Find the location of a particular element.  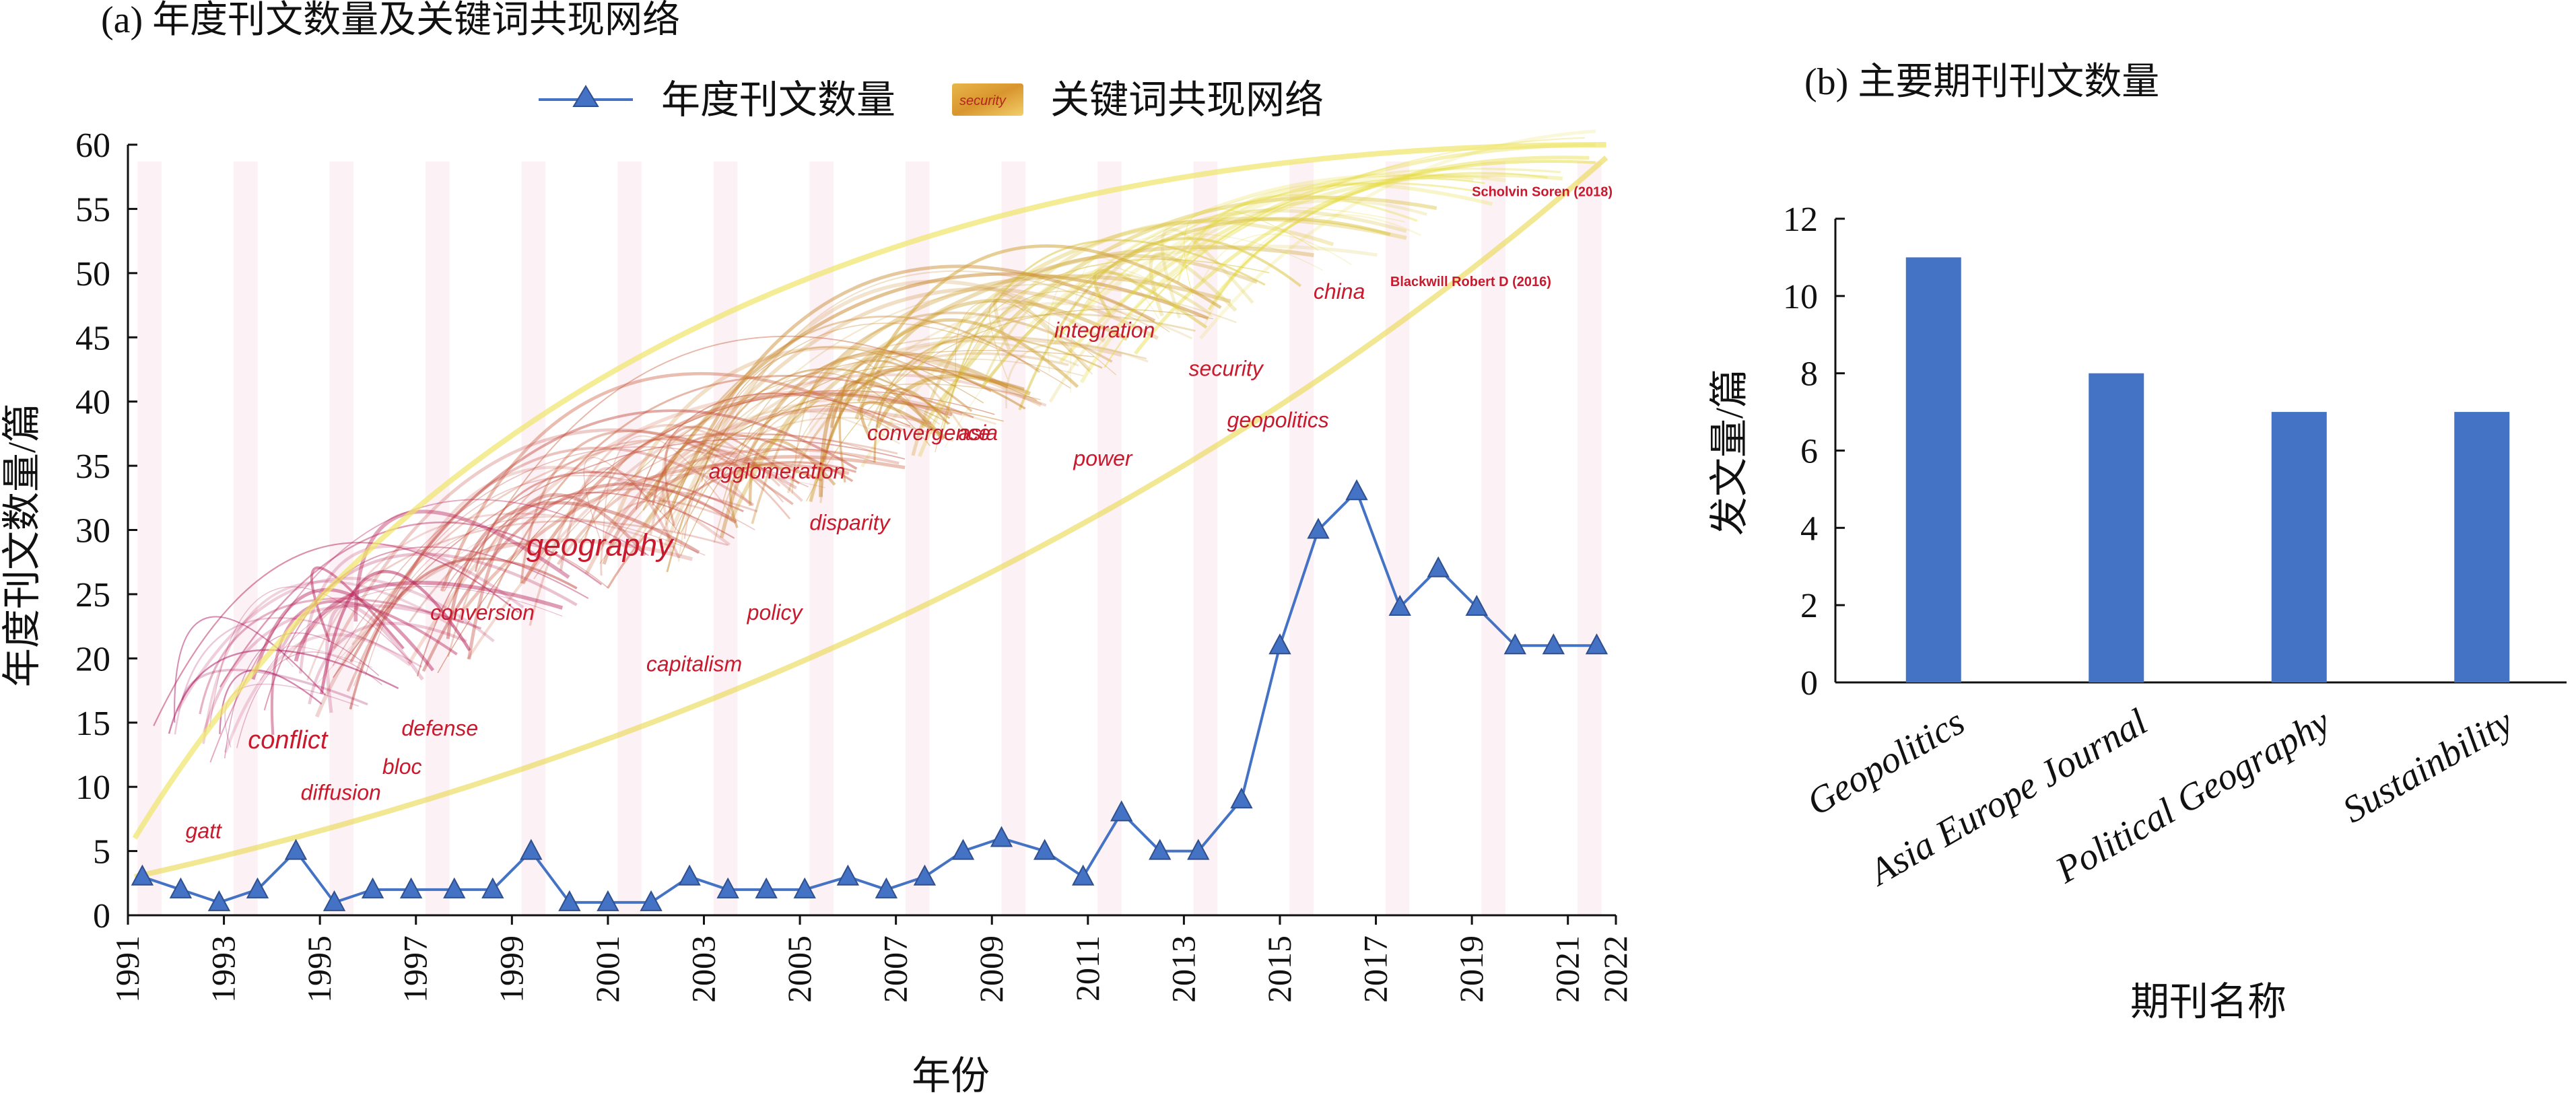

y-tick-label: 25 is located at coordinates (92, 595).